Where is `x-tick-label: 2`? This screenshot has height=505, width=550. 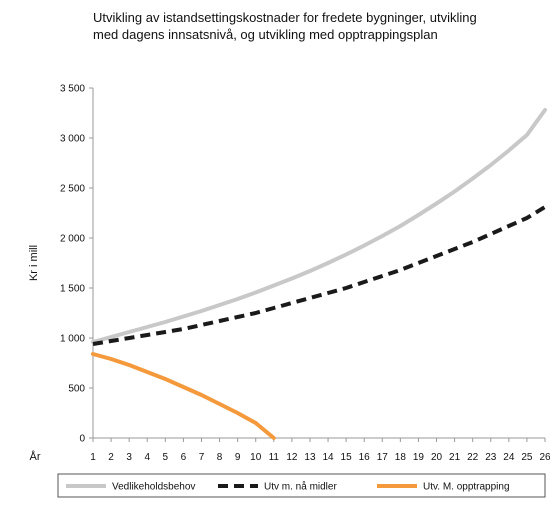
x-tick-label: 2 is located at coordinates (111, 457).